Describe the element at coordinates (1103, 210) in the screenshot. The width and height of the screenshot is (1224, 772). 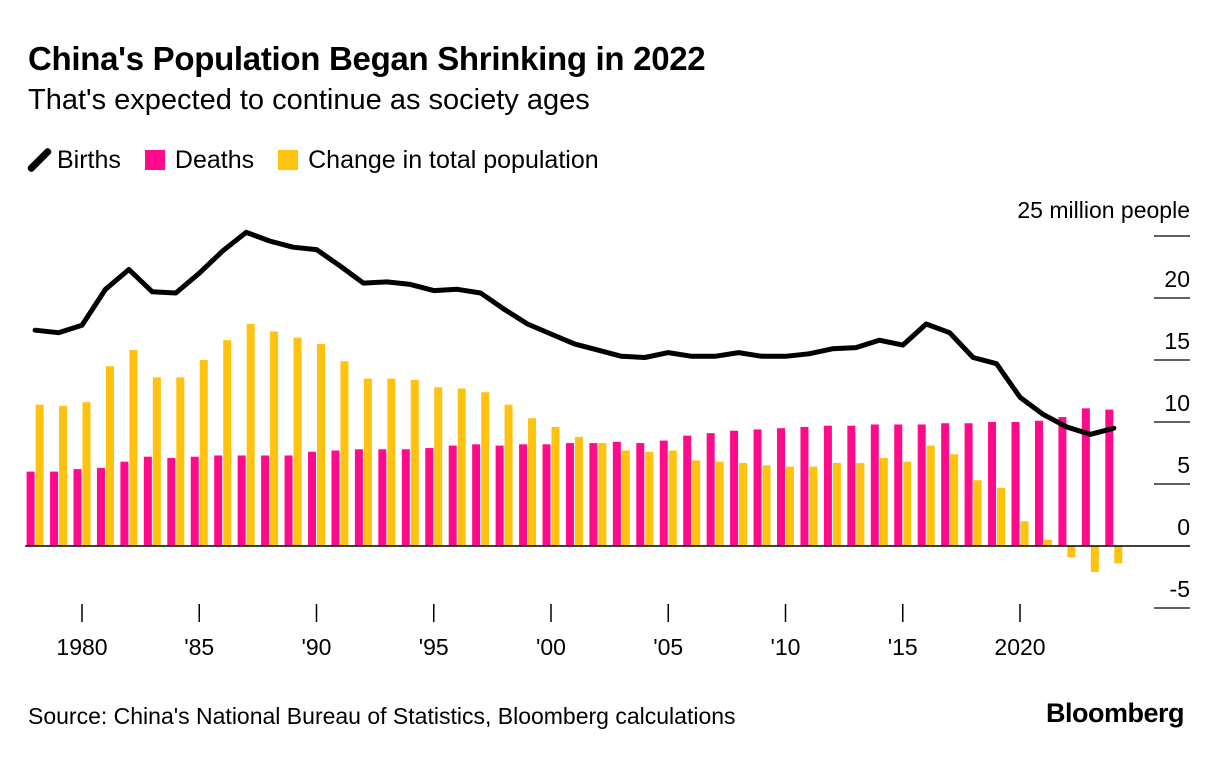
I see `y-unit-label: 25 million people` at that location.